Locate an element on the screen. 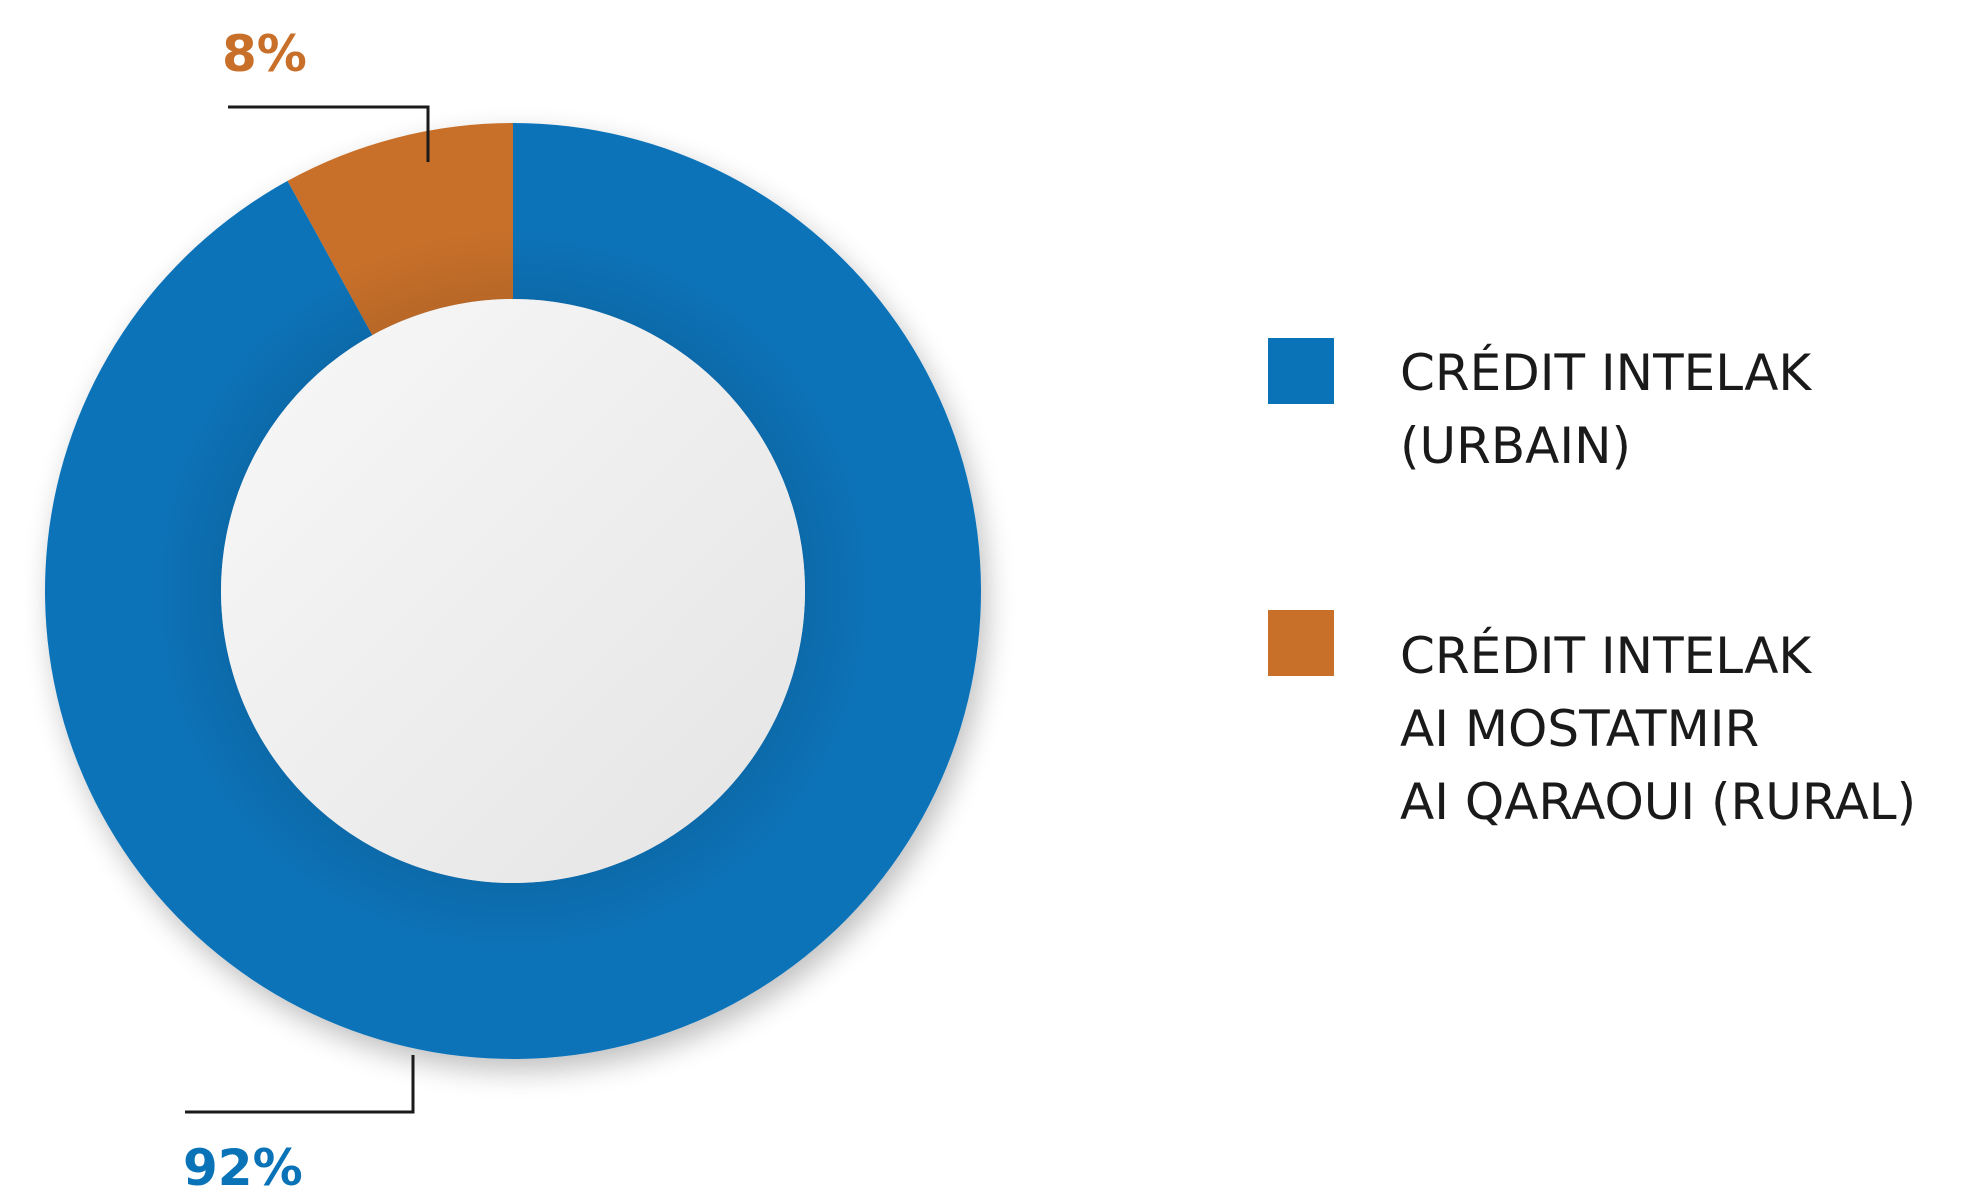 The height and width of the screenshot is (1192, 1976). legend-label-rural-line2: AI MOSTATMIR is located at coordinates (1579, 729).